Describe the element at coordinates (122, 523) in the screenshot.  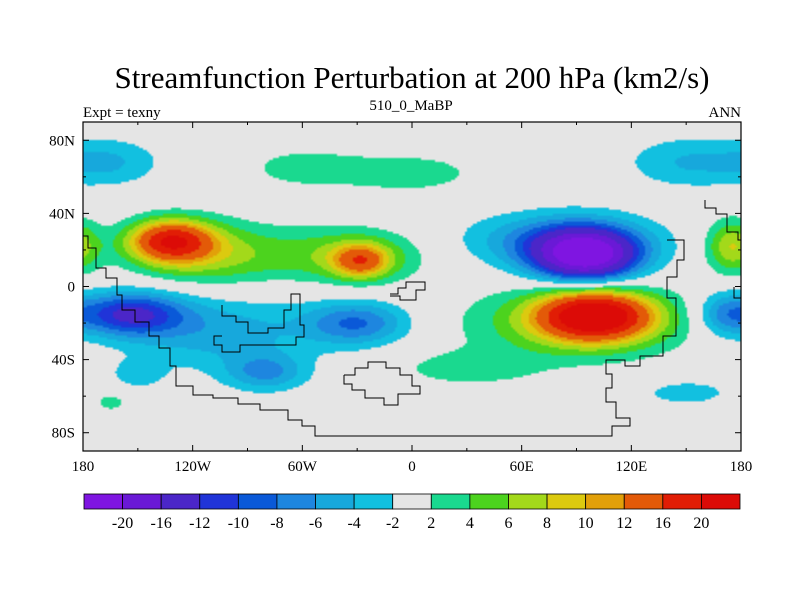
I see `colorbar-label: -20` at that location.